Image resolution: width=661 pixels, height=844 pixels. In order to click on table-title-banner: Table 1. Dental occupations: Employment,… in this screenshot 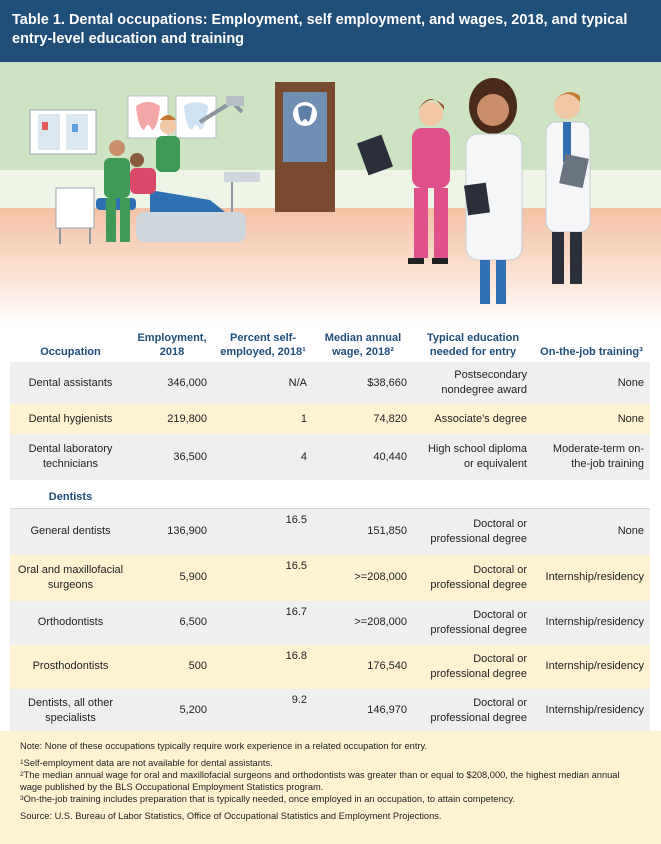, I will do `click(330, 31)`.